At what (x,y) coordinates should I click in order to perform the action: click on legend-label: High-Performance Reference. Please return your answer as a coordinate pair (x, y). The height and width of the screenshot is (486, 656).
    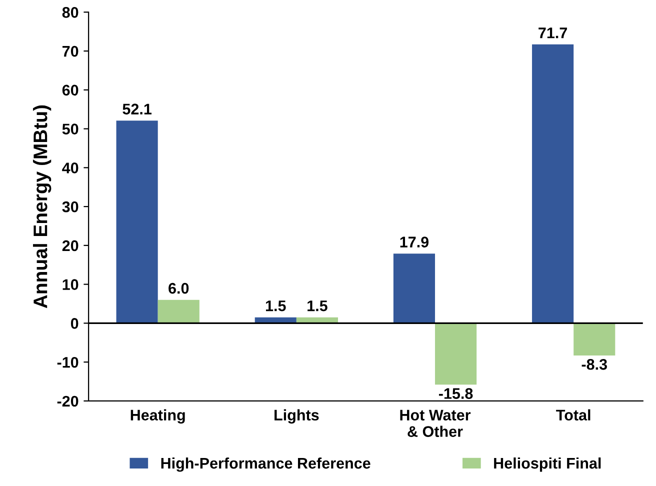
    Looking at the image, I should click on (265, 464).